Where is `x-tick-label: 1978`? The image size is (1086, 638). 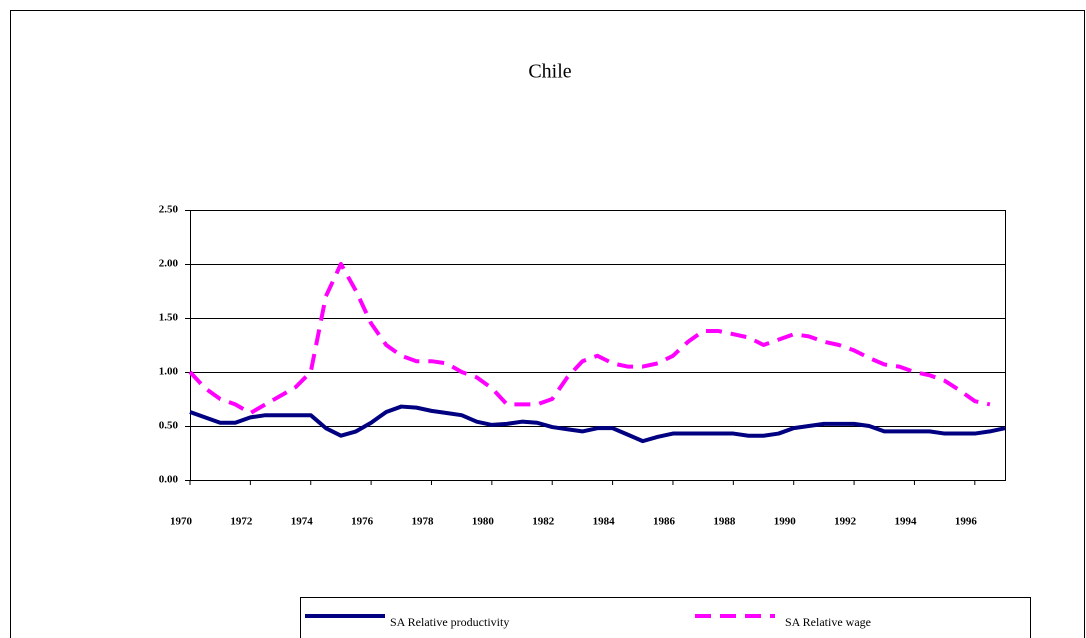 x-tick-label: 1978 is located at coordinates (422, 522).